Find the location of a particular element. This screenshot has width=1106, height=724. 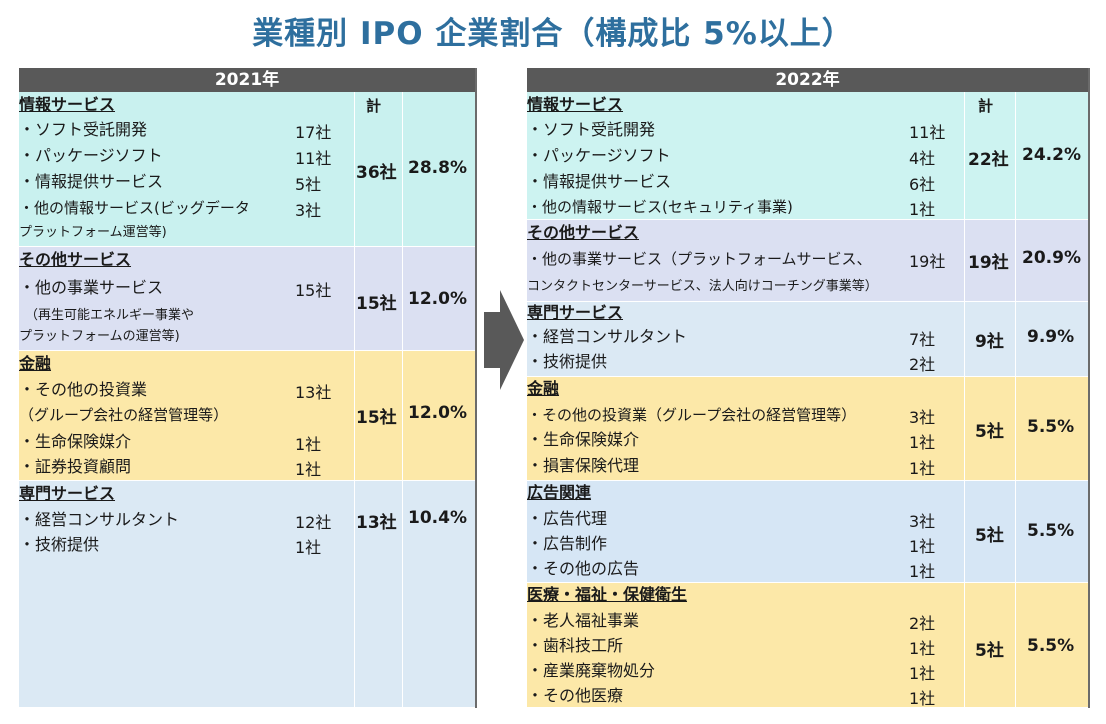

list-item: ・他の情報サービス(セキュリティ事業) is located at coordinates (660, 207).